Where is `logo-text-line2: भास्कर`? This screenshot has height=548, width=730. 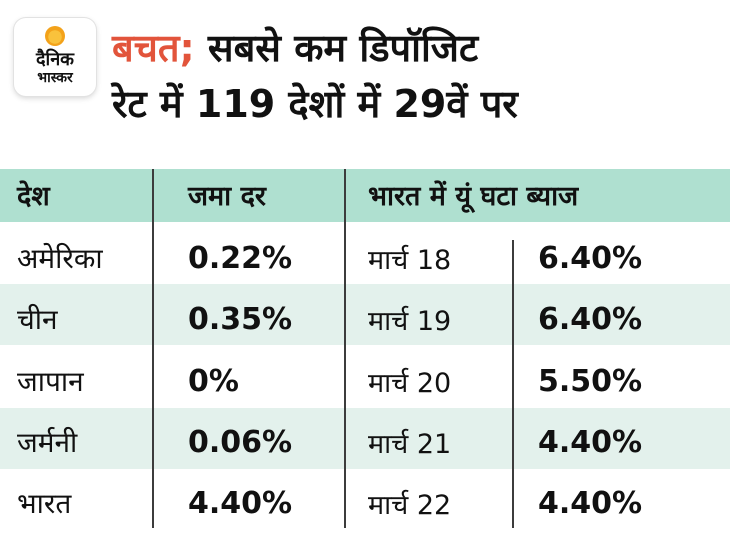
logo-text-line2: भास्कर is located at coordinates (55, 78).